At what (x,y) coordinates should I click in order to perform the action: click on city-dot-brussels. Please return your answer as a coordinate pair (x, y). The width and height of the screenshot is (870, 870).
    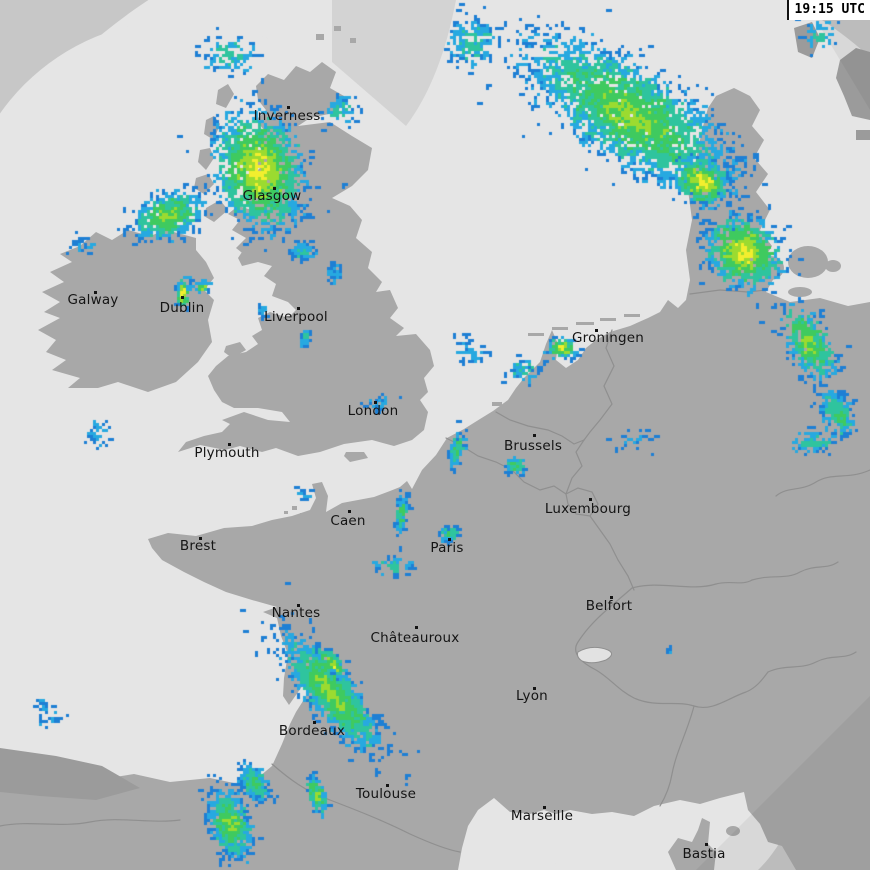
    Looking at the image, I should click on (534, 435).